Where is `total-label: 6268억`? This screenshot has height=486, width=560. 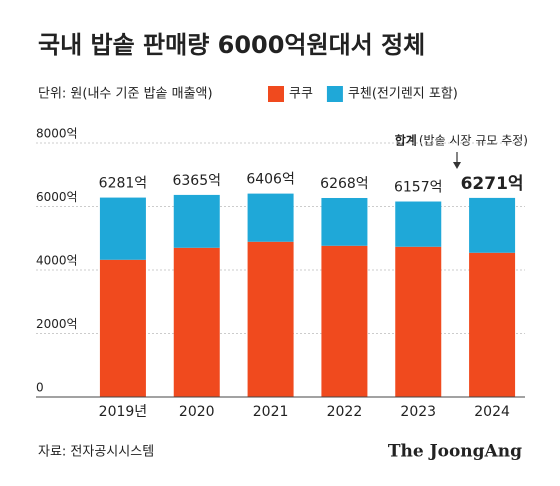 total-label: 6268억 is located at coordinates (344, 184).